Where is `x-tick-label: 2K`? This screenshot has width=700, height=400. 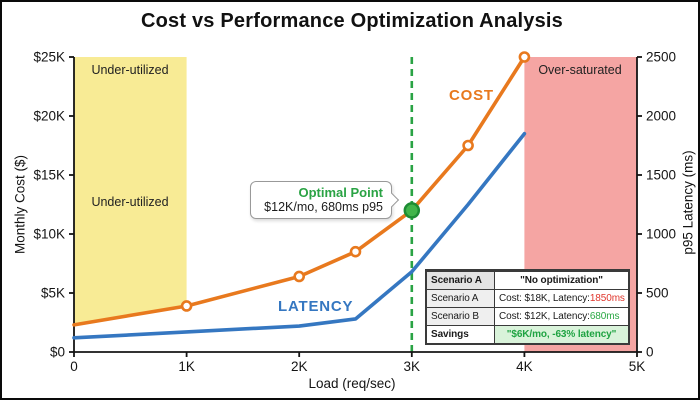
x-tick-label: 2K is located at coordinates (299, 366).